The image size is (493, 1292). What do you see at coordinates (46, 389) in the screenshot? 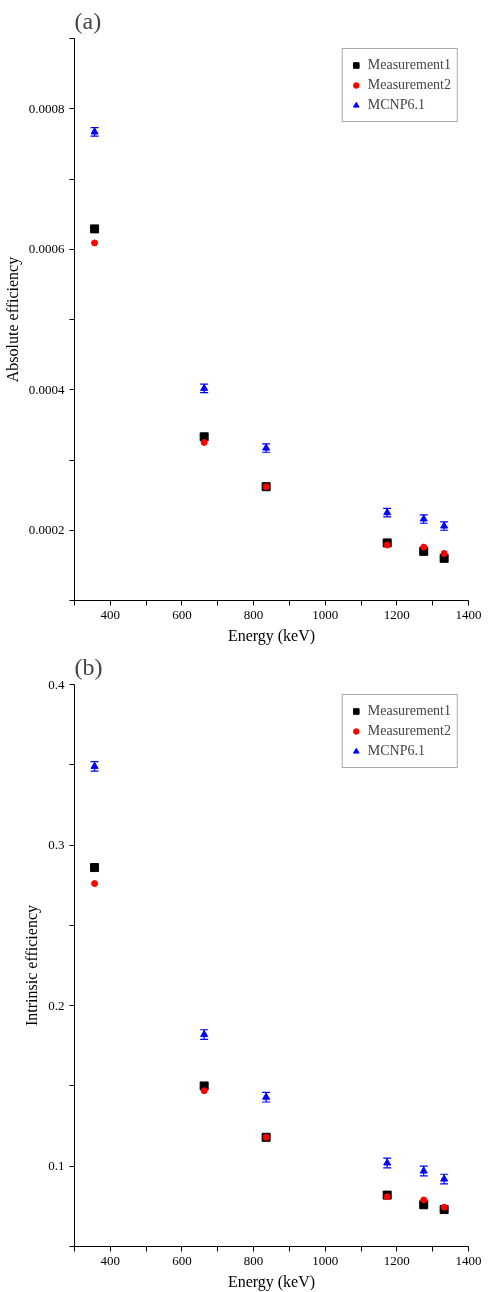
I see `y-tick-label: 0.0004` at bounding box center [46, 389].